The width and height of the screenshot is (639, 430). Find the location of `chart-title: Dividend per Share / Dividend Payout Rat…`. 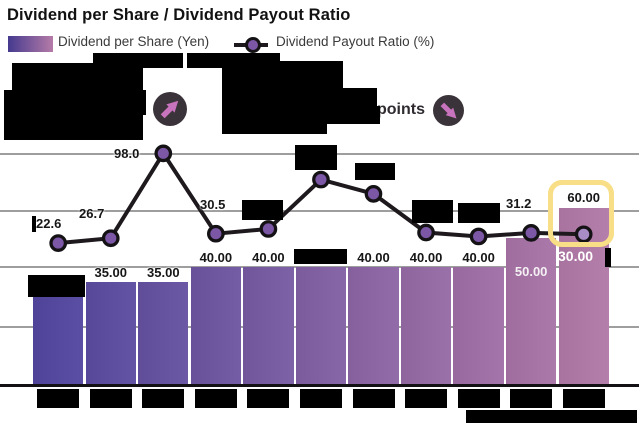

chart-title: Dividend per Share / Dividend Payout Rat… is located at coordinates (179, 15).